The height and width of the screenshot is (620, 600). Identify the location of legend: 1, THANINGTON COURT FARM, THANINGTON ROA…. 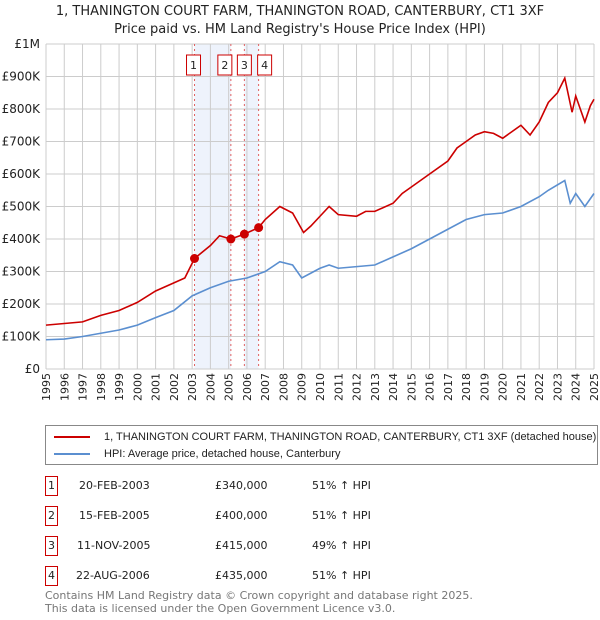
(321, 445).